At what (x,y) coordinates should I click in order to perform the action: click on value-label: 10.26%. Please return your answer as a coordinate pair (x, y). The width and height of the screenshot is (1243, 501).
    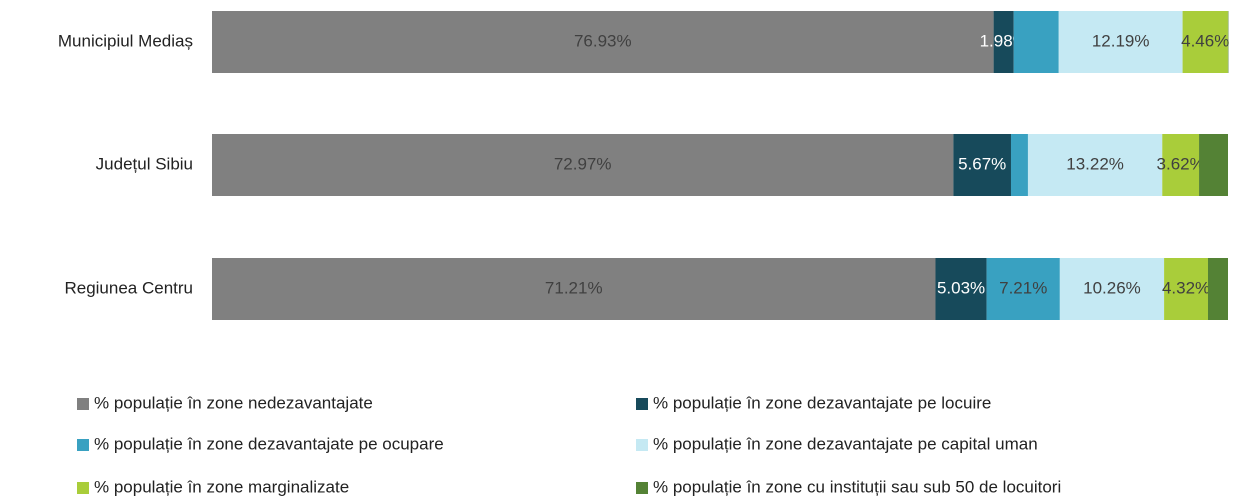
    Looking at the image, I should click on (1112, 287).